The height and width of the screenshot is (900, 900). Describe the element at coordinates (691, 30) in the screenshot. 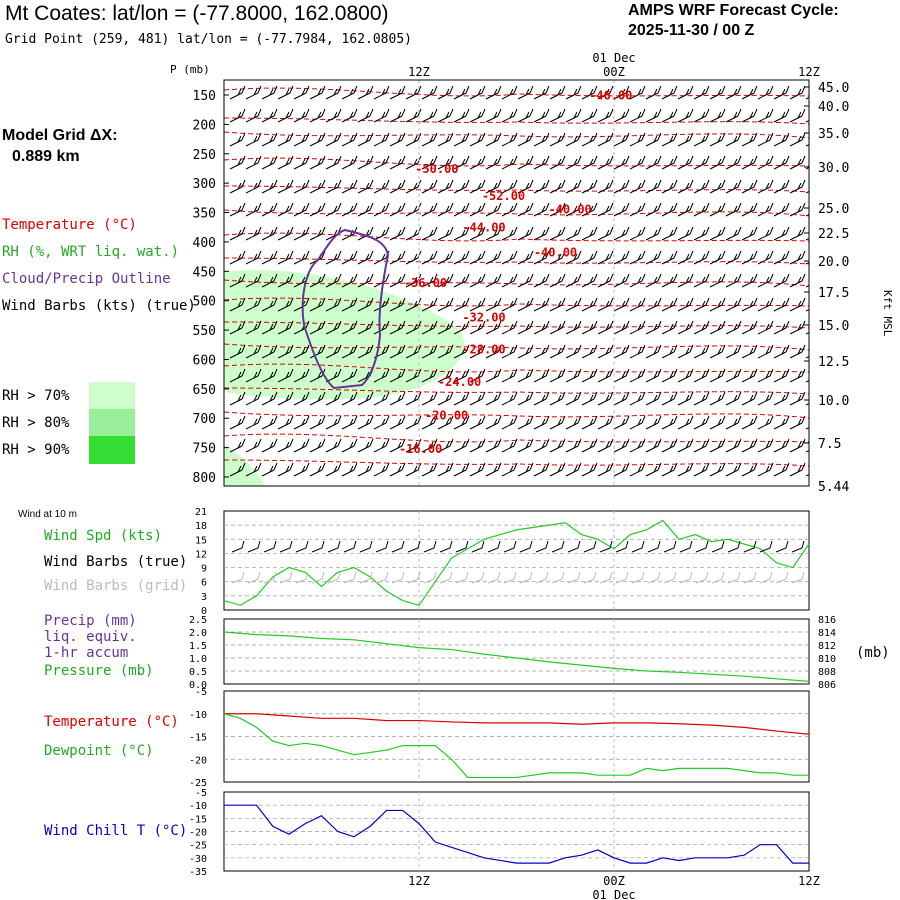

I see `forecast-cycle-value: 2025-11-30 / 00 Z` at that location.